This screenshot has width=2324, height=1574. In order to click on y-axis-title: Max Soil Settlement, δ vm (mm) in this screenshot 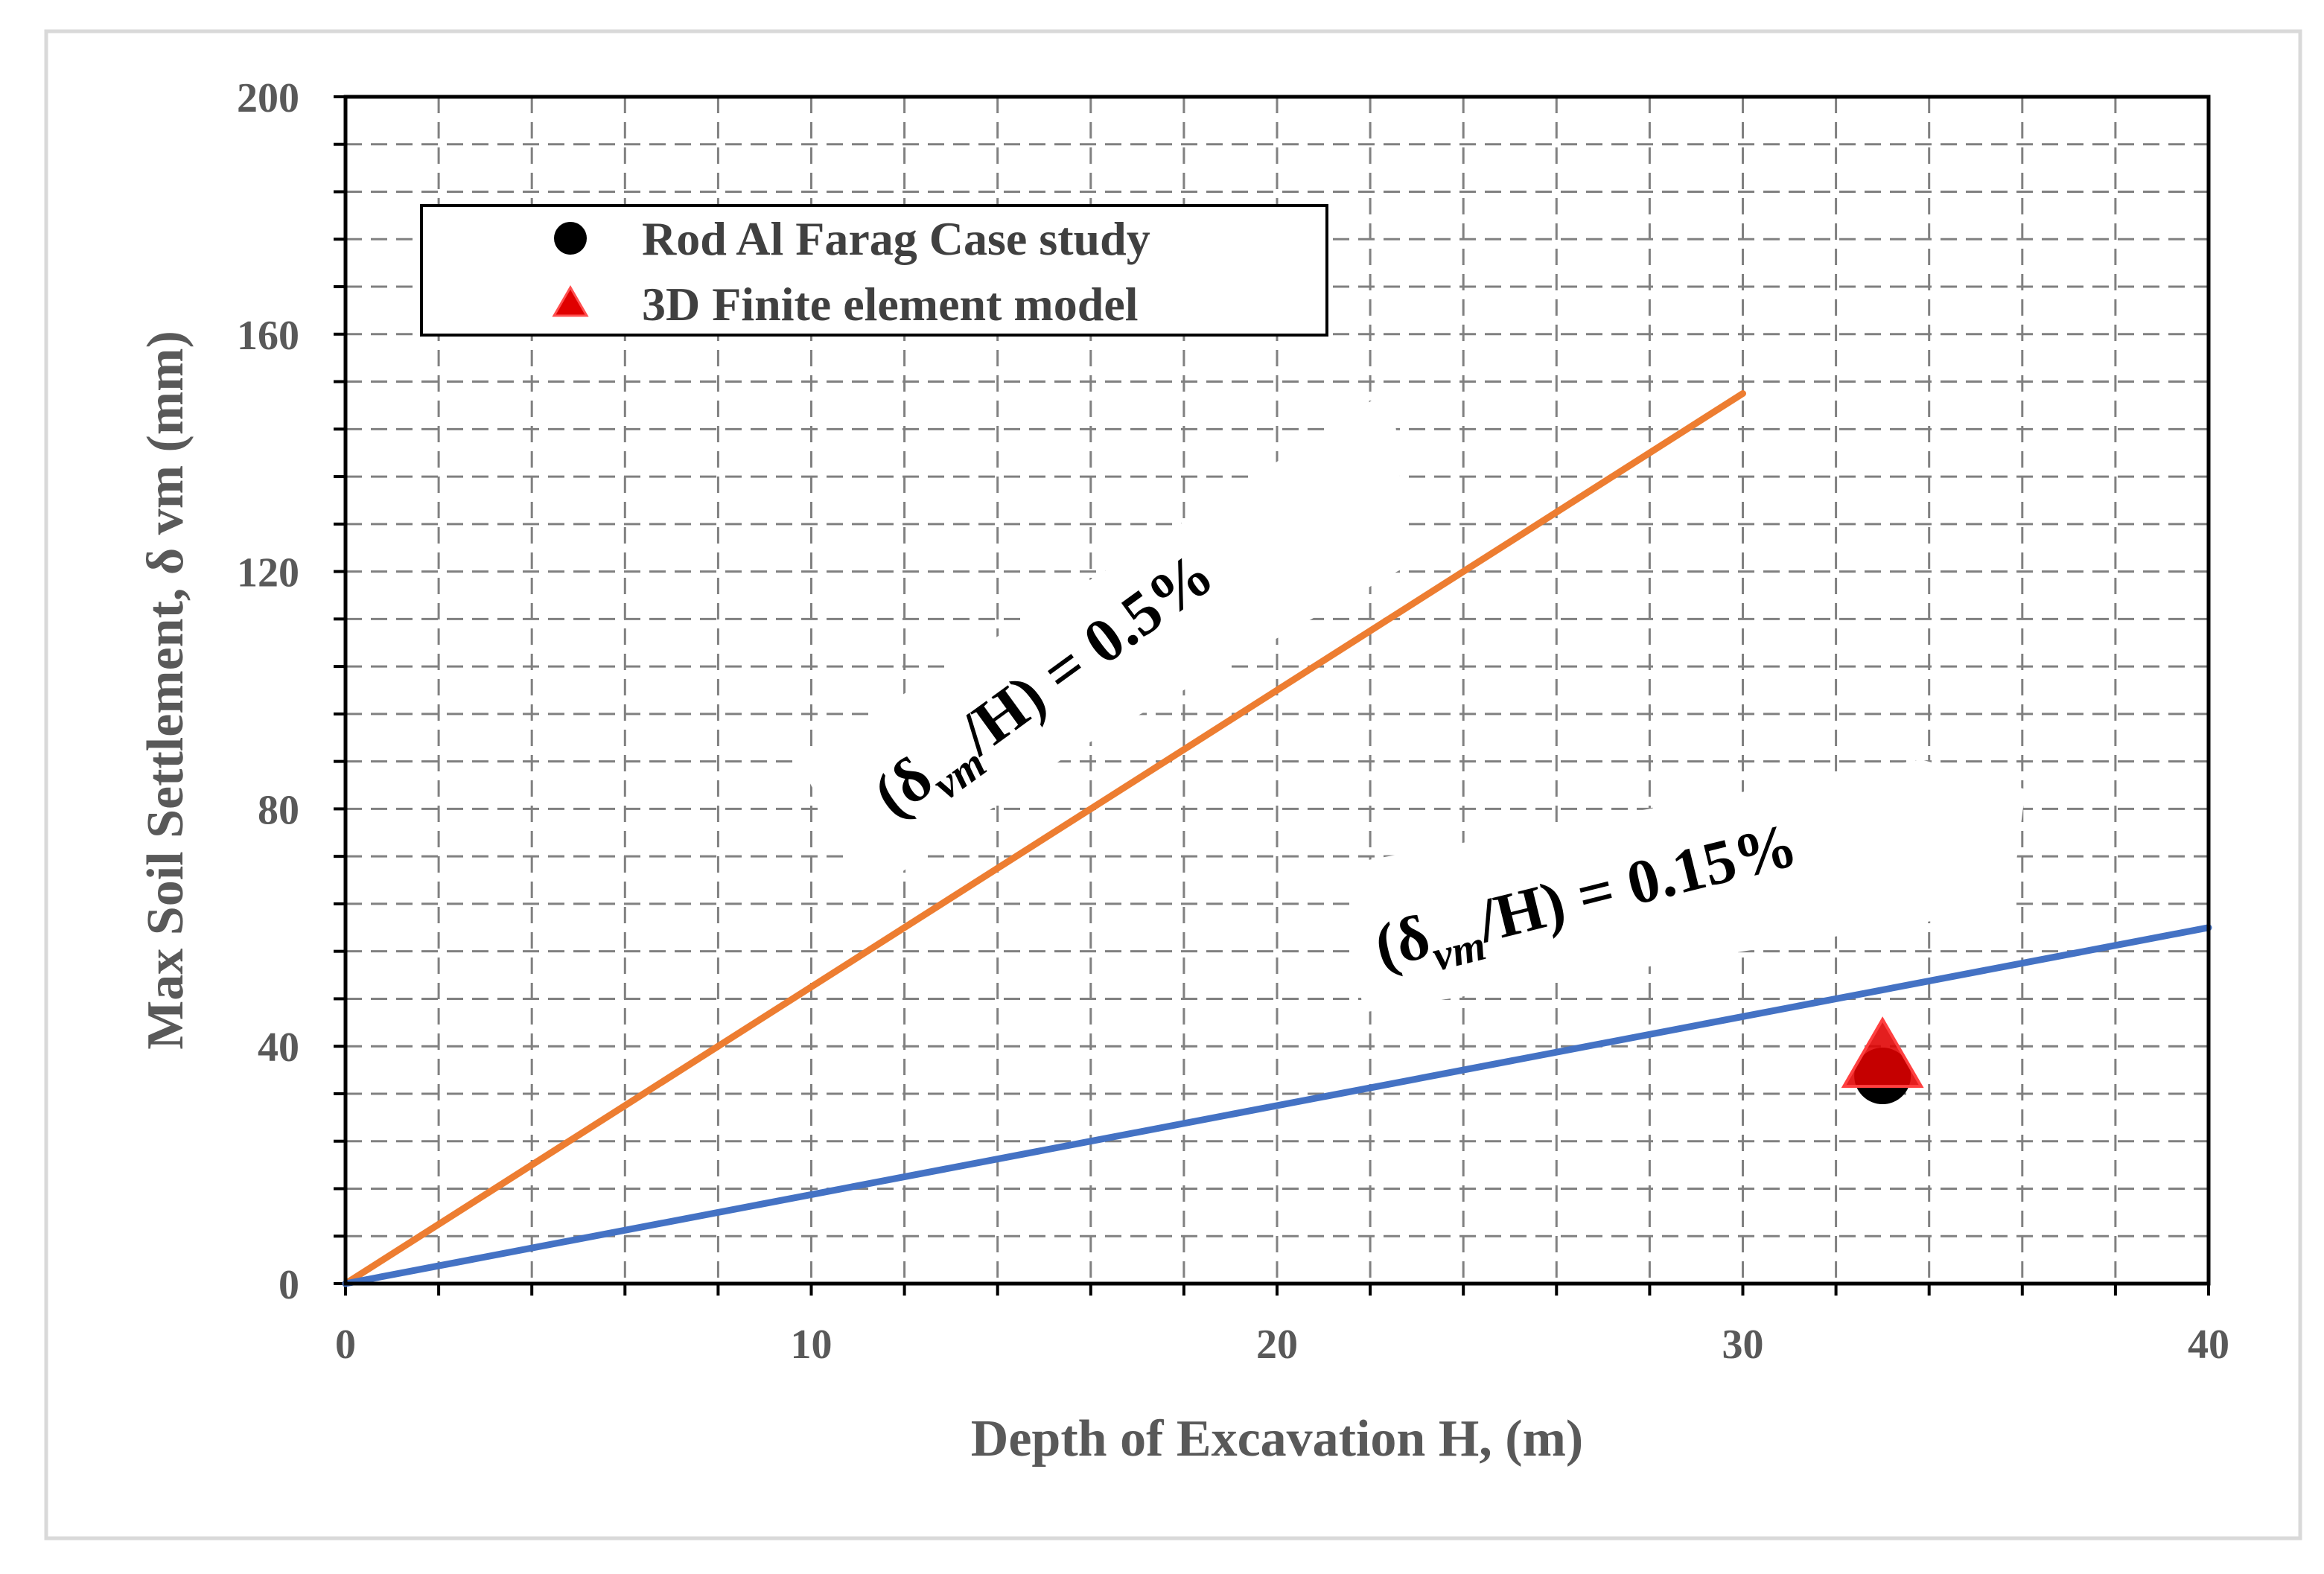, I will do `click(165, 690)`.